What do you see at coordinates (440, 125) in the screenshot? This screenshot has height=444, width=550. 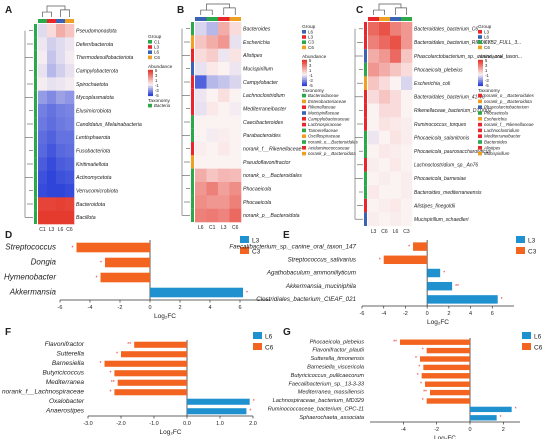 I see `row-label: Ruminococcus_torques` at bounding box center [440, 125].